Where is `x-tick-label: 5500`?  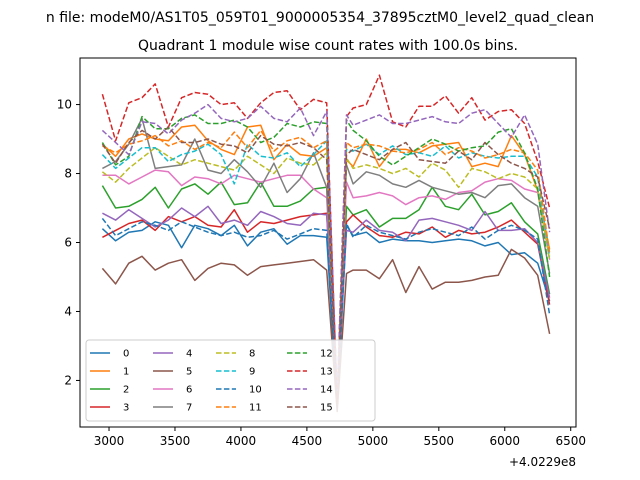 x-tick-label: 5500 is located at coordinates (439, 441).